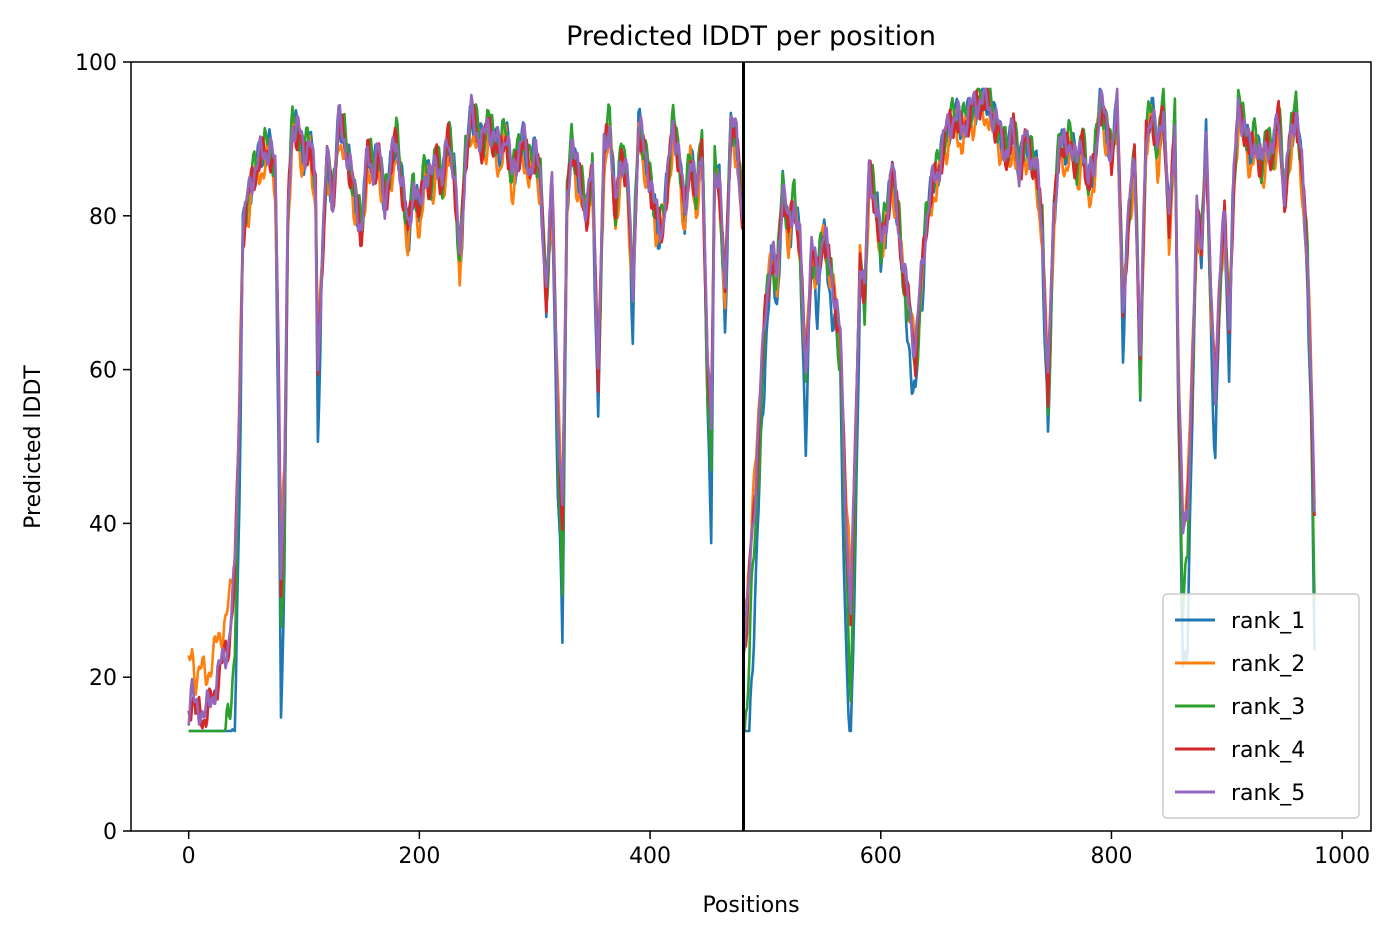 Image resolution: width=1399 pixels, height=939 pixels. What do you see at coordinates (881, 856) in the screenshot?
I see `x-tick-label: 600` at bounding box center [881, 856].